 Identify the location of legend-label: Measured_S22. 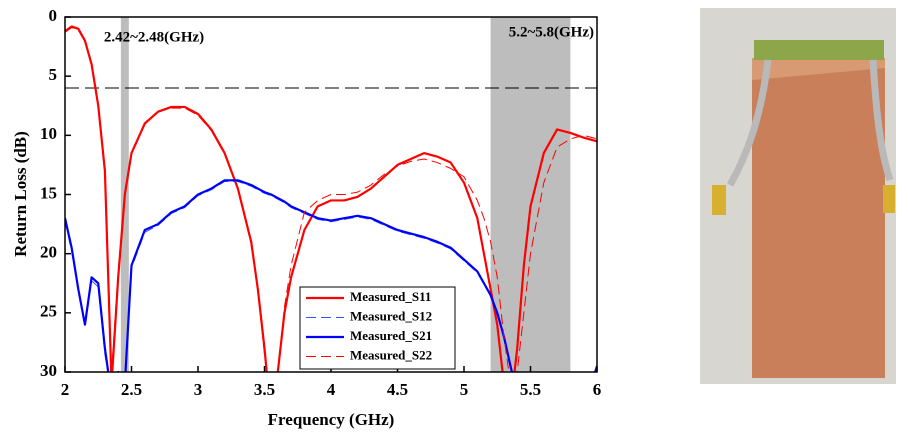
(391, 354).